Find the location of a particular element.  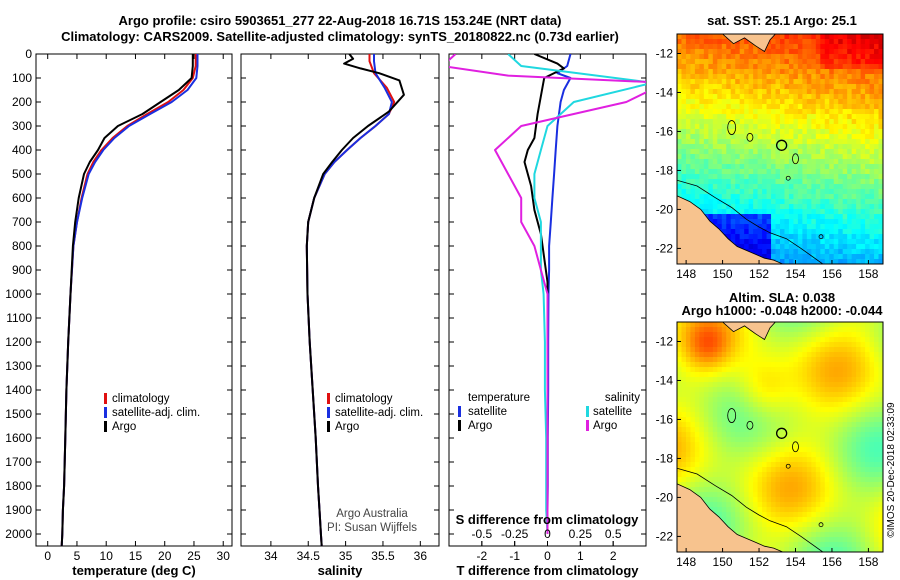

salinity-diff-label: S difference from climatology is located at coordinates (548, 519).